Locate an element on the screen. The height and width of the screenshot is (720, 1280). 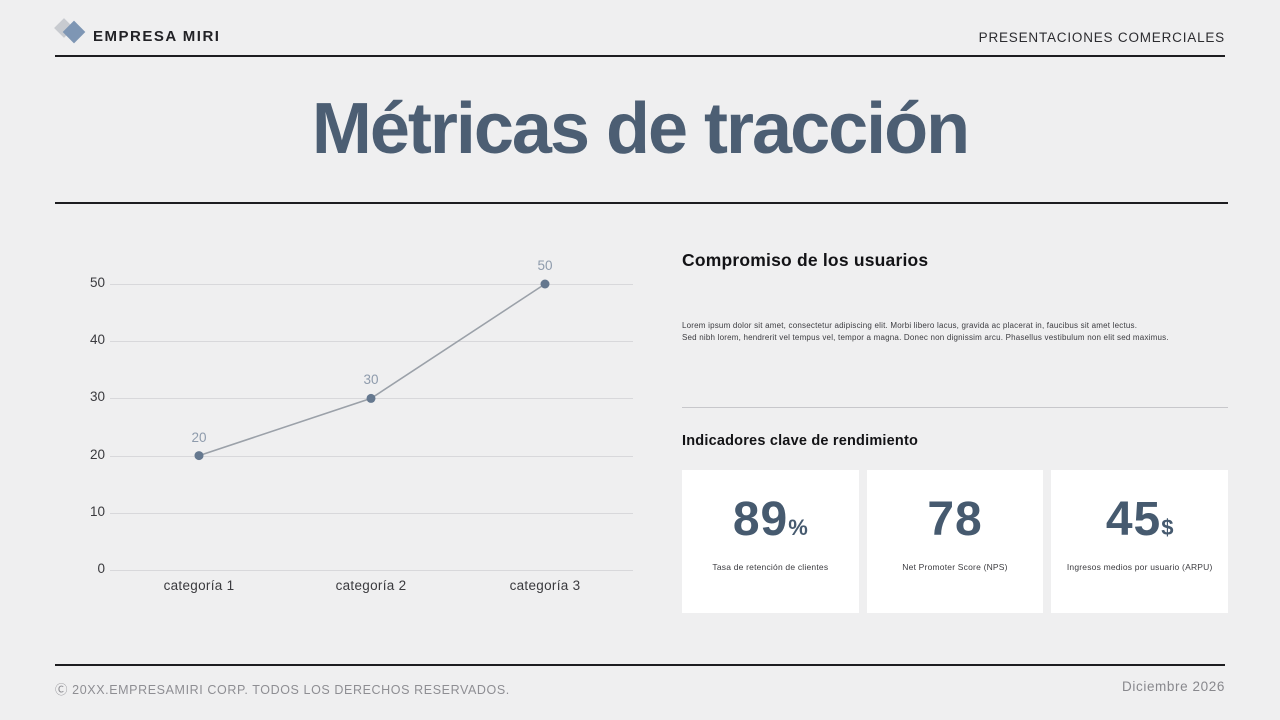
data-point-label: 20 is located at coordinates (199, 437).